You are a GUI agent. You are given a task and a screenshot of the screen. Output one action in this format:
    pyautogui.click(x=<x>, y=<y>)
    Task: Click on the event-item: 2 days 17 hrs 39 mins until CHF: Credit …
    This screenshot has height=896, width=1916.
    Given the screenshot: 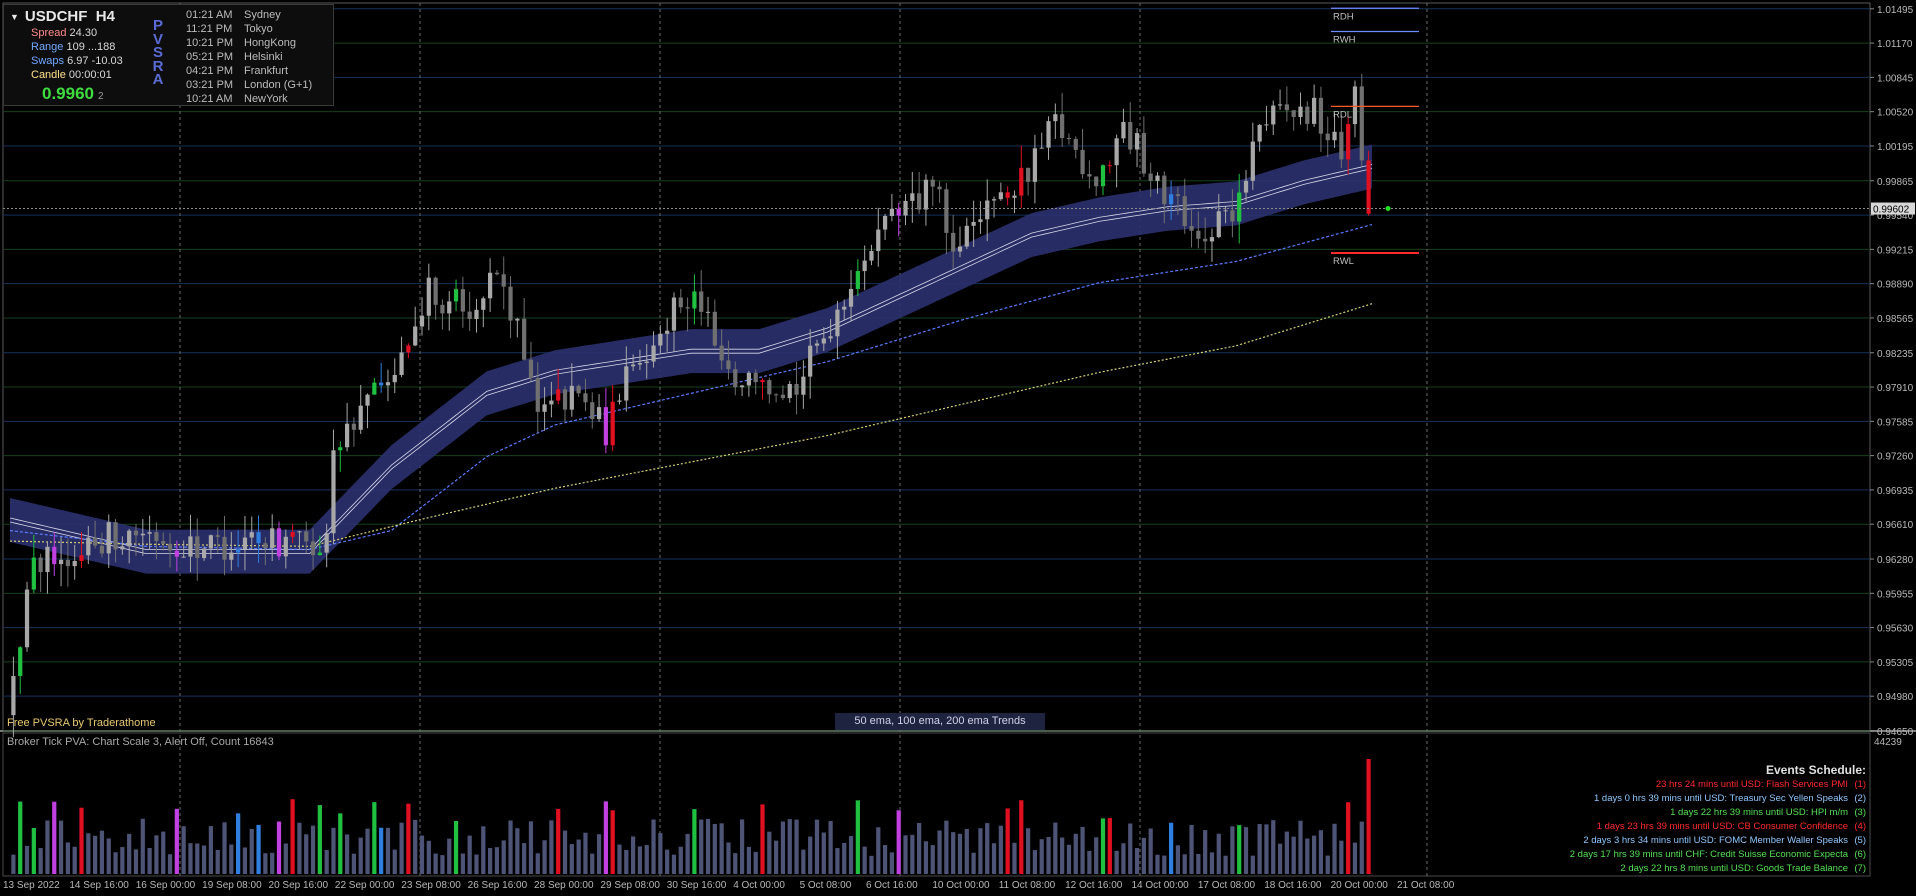 What is the action you would take?
    pyautogui.click(x=1718, y=855)
    